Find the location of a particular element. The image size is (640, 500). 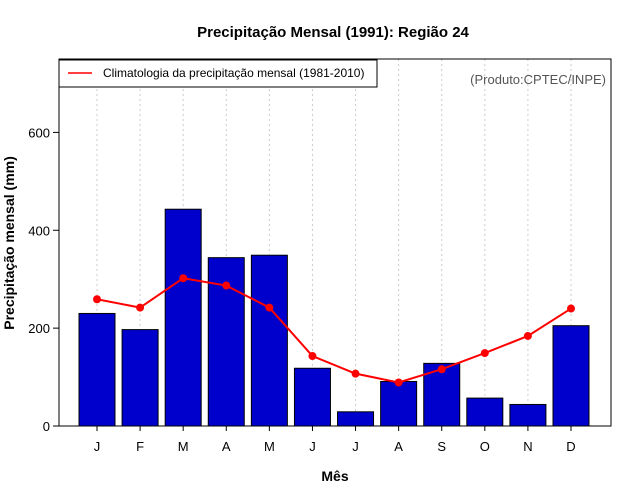

x-tick-label: F is located at coordinates (140, 446).